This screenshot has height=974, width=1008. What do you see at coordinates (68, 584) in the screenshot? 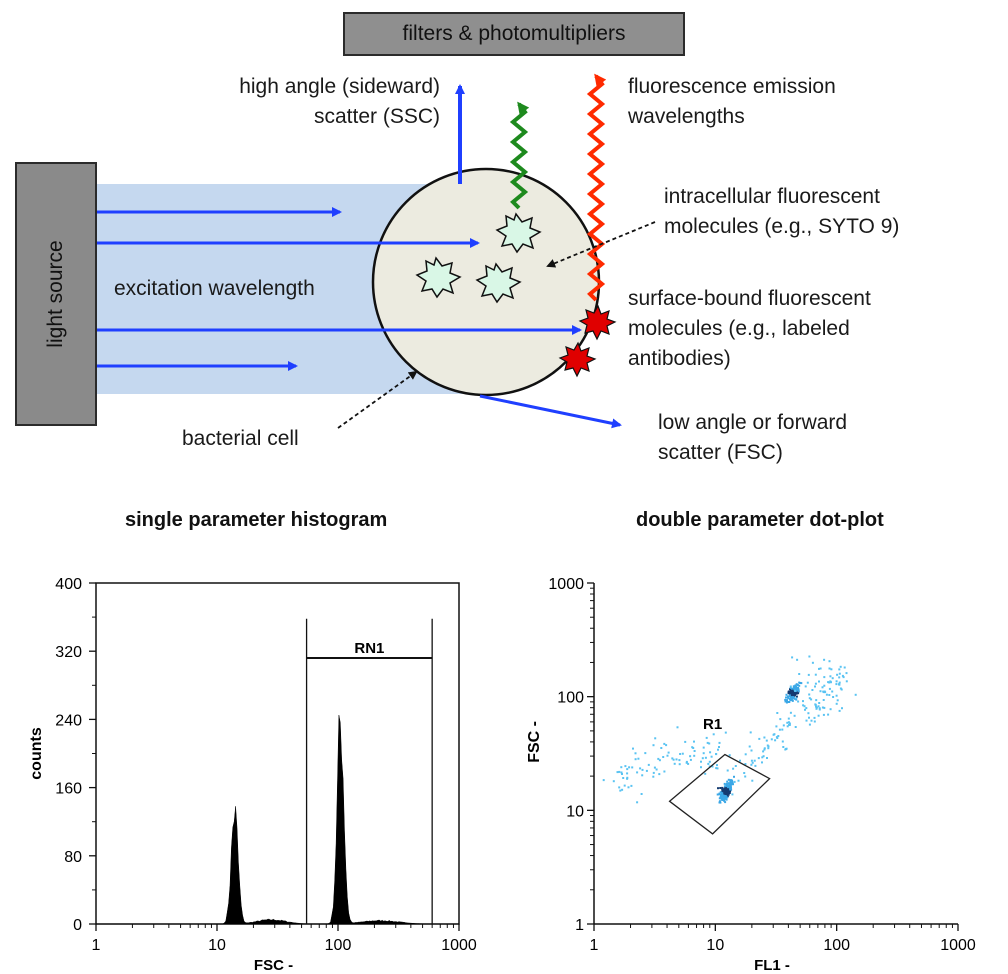
I see `histogram-y-tick-label: 400` at bounding box center [68, 584].